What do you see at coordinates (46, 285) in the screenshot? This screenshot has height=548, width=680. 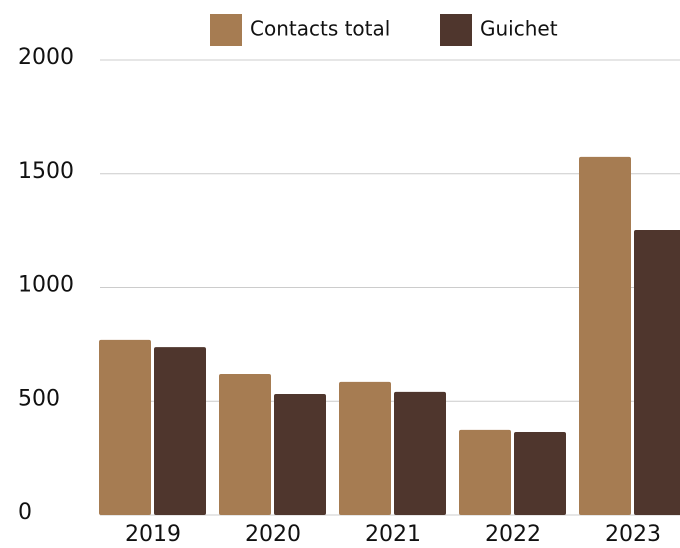 I see `y-tick-label: 1000` at bounding box center [46, 285].